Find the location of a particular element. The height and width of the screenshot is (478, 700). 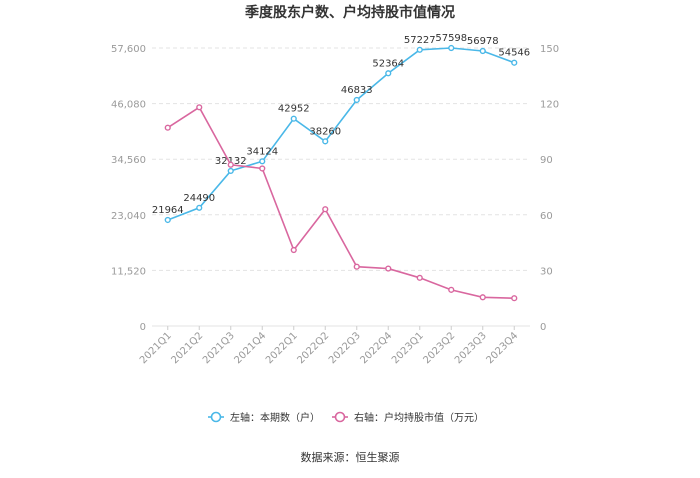

x-tick-label: 2022Q4 is located at coordinates (377, 348).